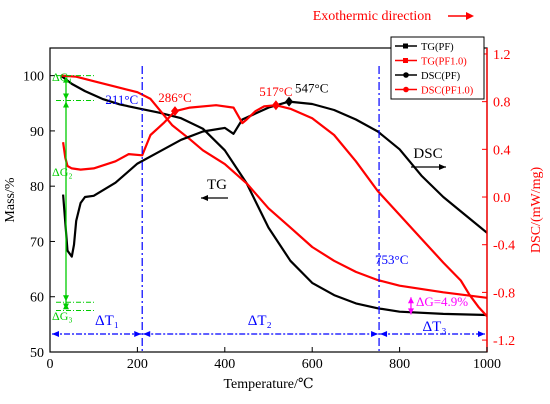  I want to click on delta-g2-label: ΔG₂, so click(62, 172).